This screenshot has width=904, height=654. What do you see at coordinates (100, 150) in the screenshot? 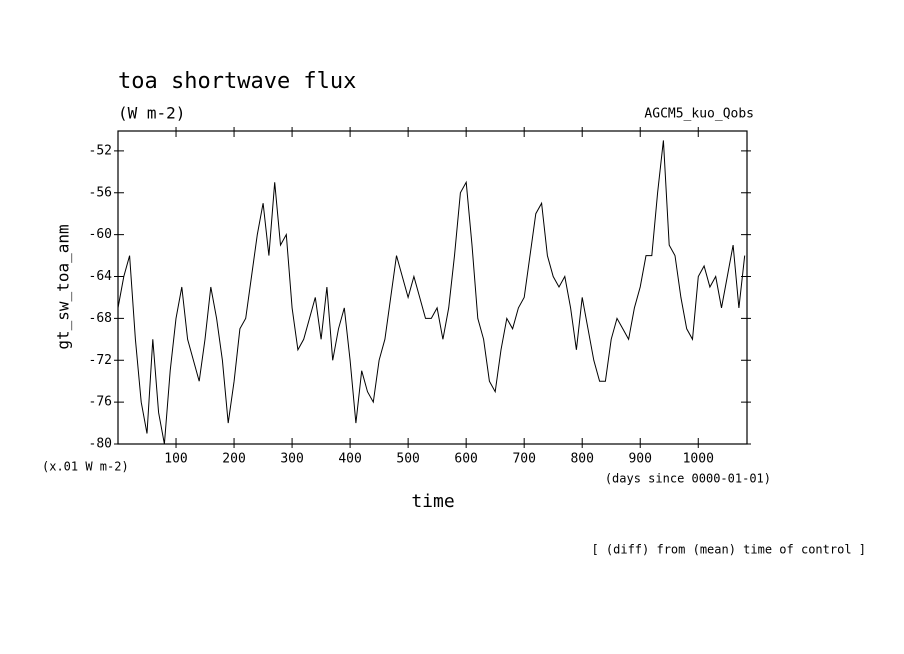
I see `y-tick-label: -52` at bounding box center [100, 150].